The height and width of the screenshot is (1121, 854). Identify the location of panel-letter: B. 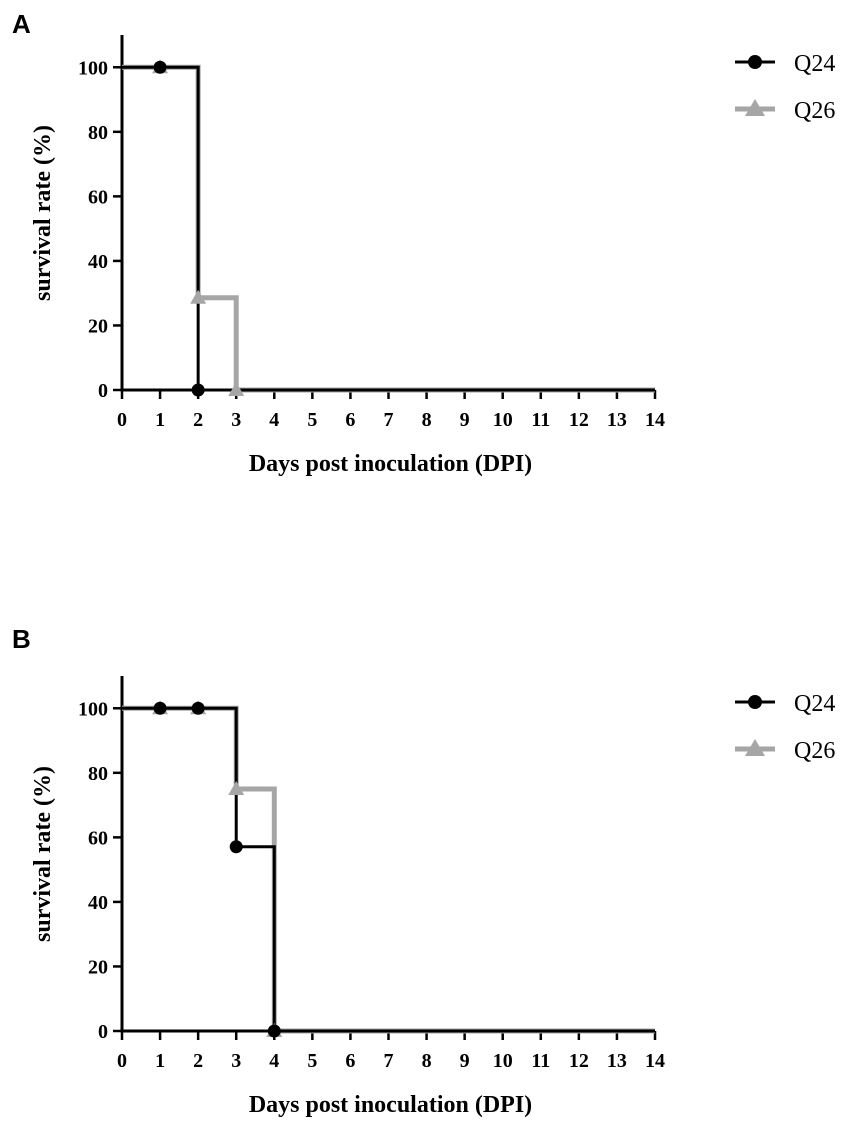
(21, 639).